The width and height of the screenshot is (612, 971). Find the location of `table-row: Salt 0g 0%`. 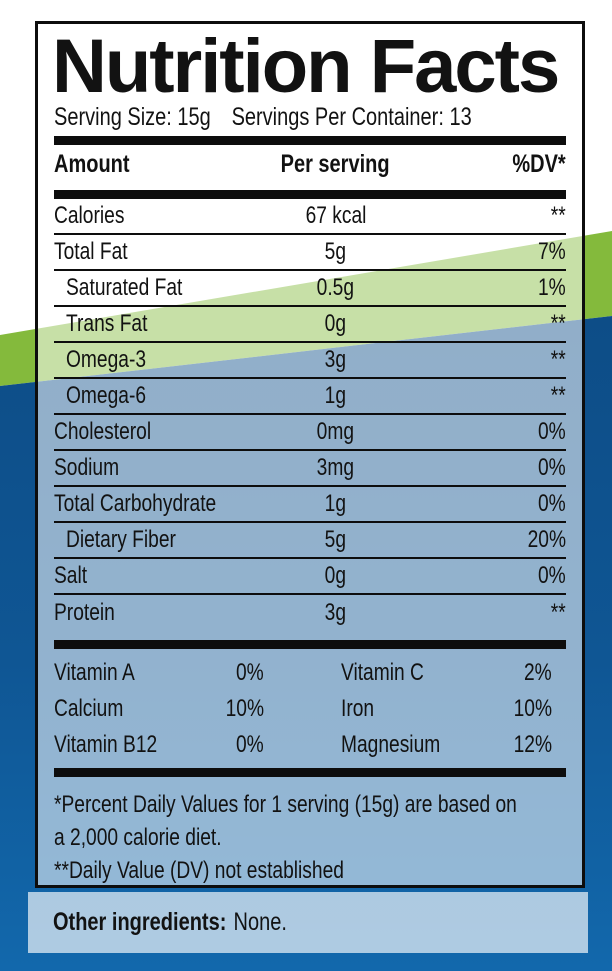

table-row: Salt 0g 0% is located at coordinates (310, 577).